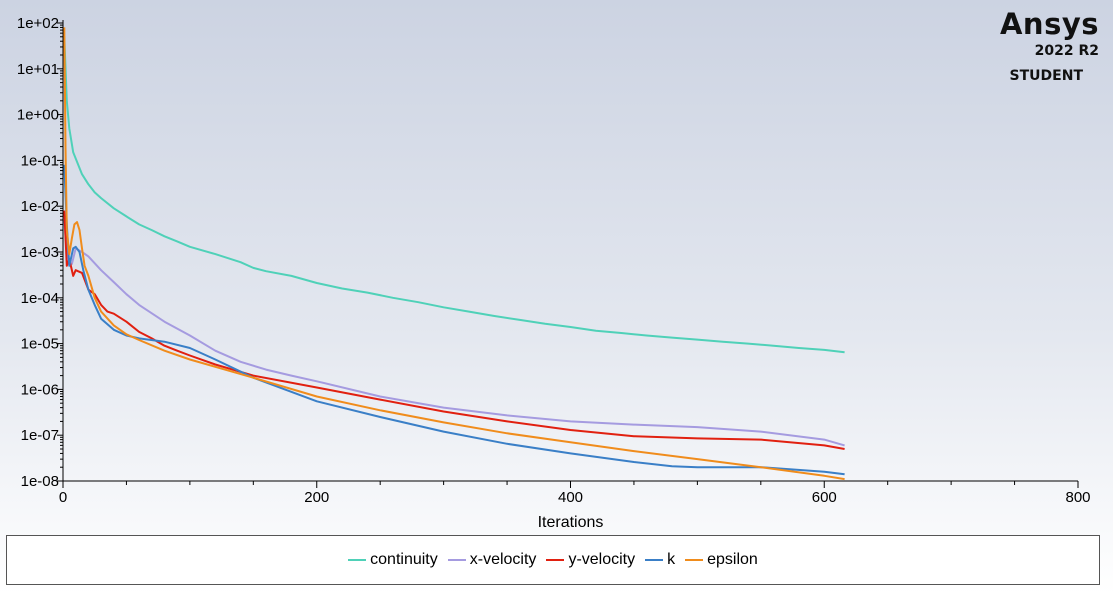 The width and height of the screenshot is (1113, 594). I want to click on version-label: 2022 R2, so click(1066, 51).